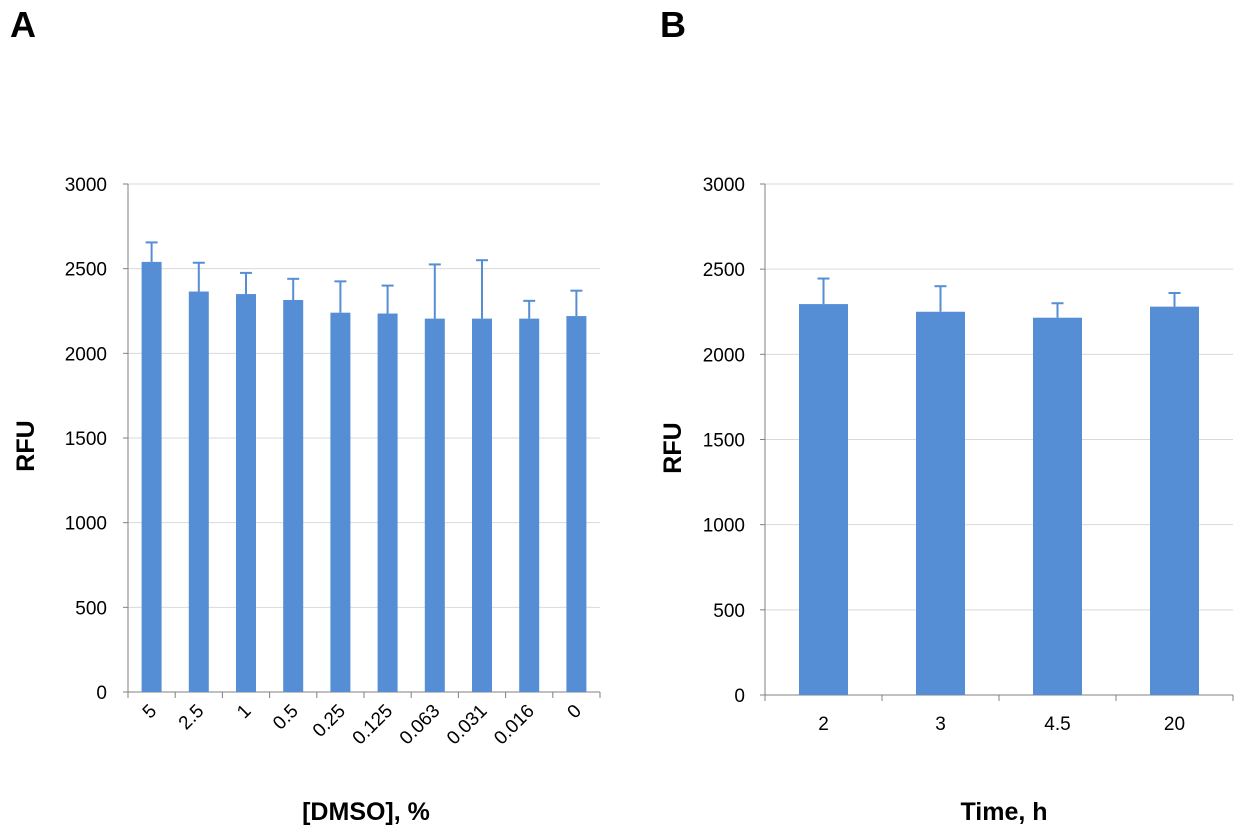 The height and width of the screenshot is (837, 1244). Describe the element at coordinates (244, 712) in the screenshot. I see `chart-a-x-tick-label: 1` at that location.